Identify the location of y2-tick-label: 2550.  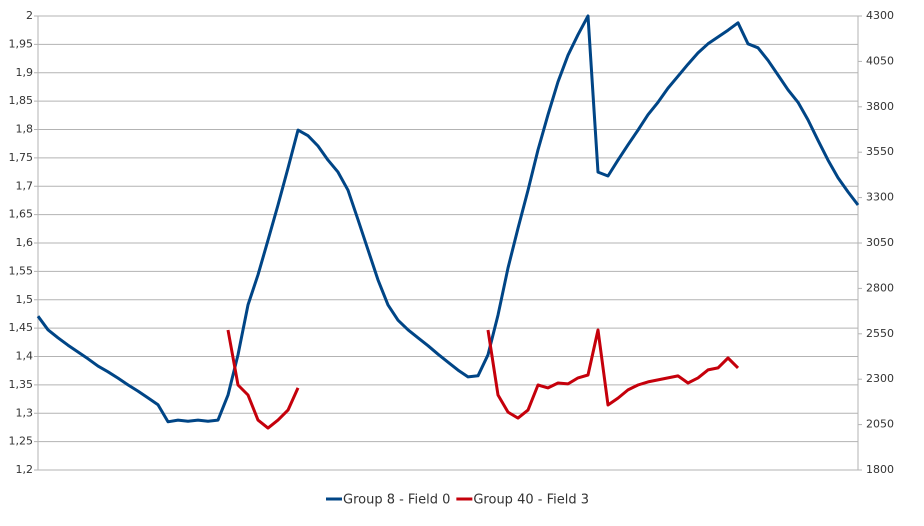
(880, 333).